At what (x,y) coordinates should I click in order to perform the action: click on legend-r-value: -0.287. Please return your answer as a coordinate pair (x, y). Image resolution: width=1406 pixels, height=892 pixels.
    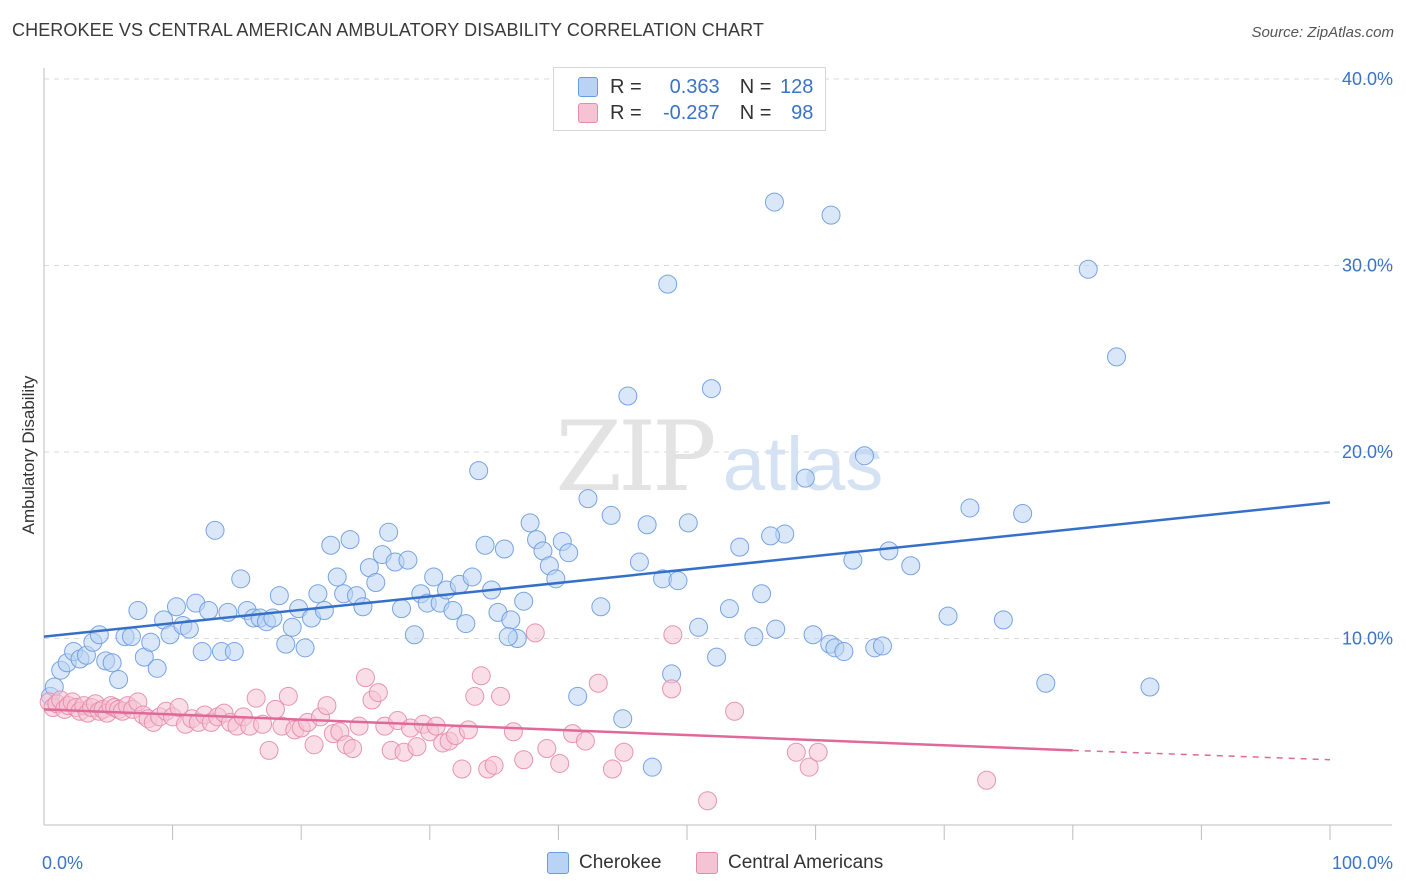
    Looking at the image, I should click on (691, 112).